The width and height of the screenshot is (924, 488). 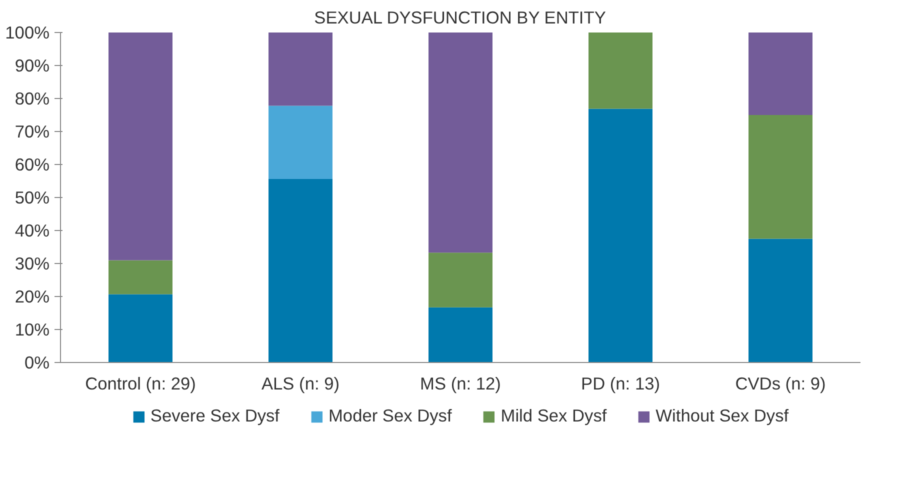 I want to click on legend-label: Mild Sex Dysf, so click(x=553, y=416).